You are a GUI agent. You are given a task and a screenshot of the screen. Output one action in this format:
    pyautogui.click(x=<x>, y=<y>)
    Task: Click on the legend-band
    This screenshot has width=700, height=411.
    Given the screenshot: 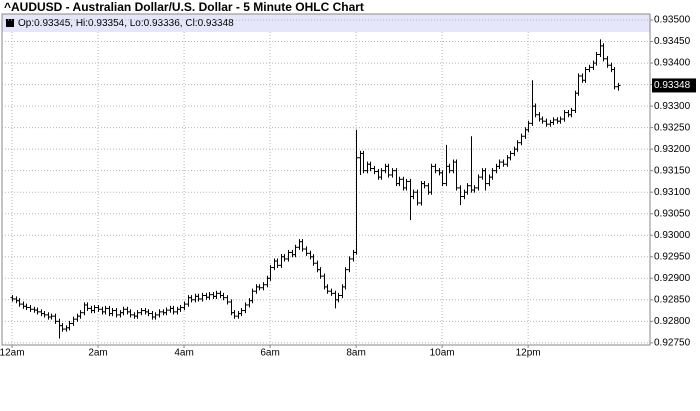 What is the action you would take?
    pyautogui.click(x=326, y=23)
    